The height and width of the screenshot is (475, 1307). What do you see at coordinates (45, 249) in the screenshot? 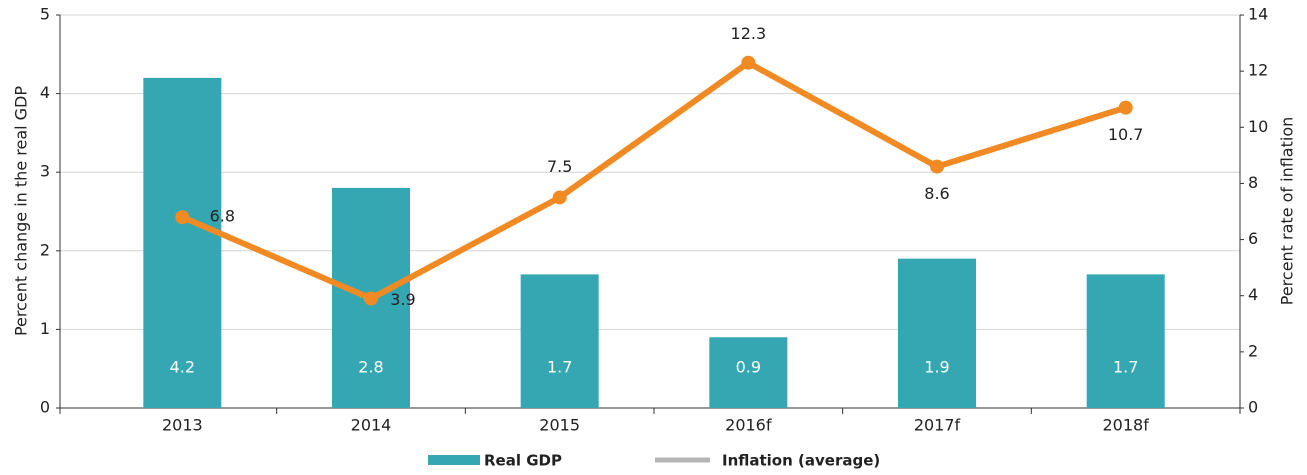
I see `y-tick-label: 2` at bounding box center [45, 249].